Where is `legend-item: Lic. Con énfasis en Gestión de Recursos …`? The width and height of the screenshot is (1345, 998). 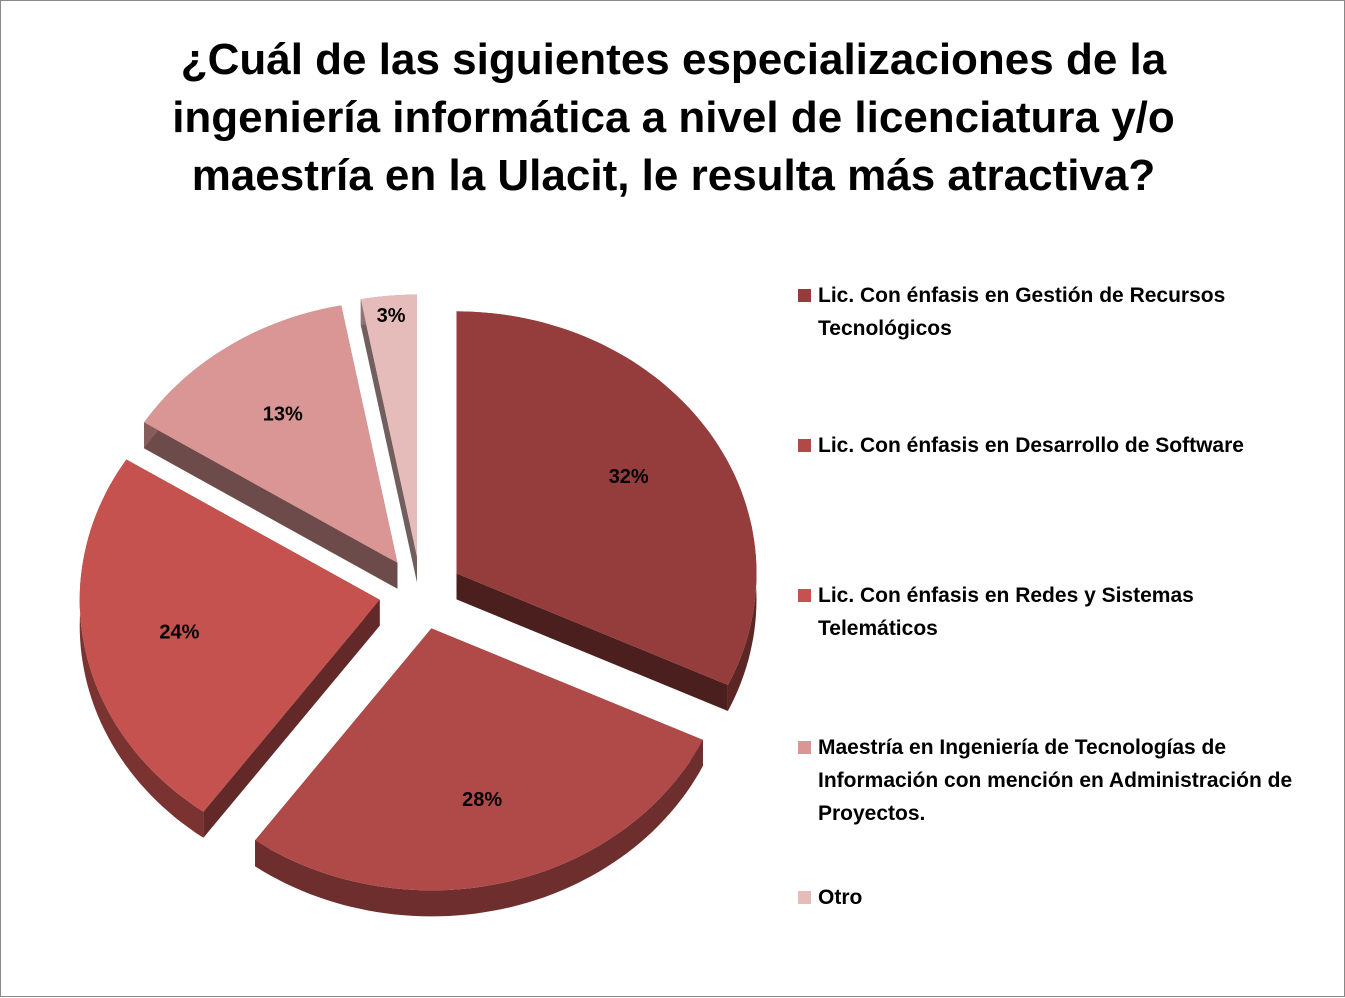
legend-item: Lic. Con énfasis en Gestión de Recursos … is located at coordinates (1058, 312).